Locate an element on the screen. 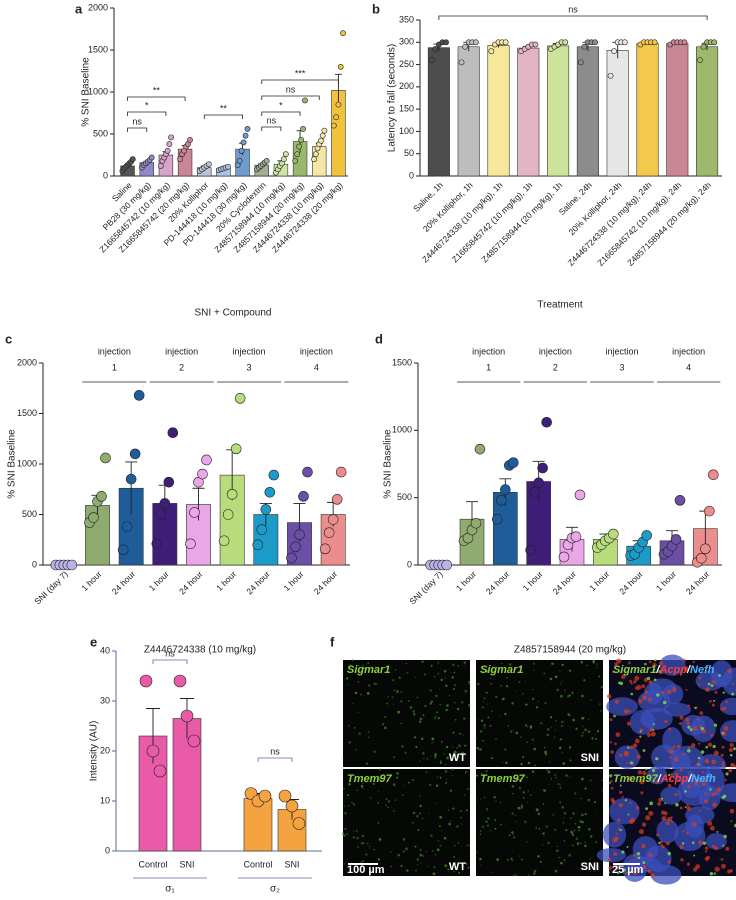 The width and height of the screenshot is (736, 900). nucleus is located at coordinates (693, 725).